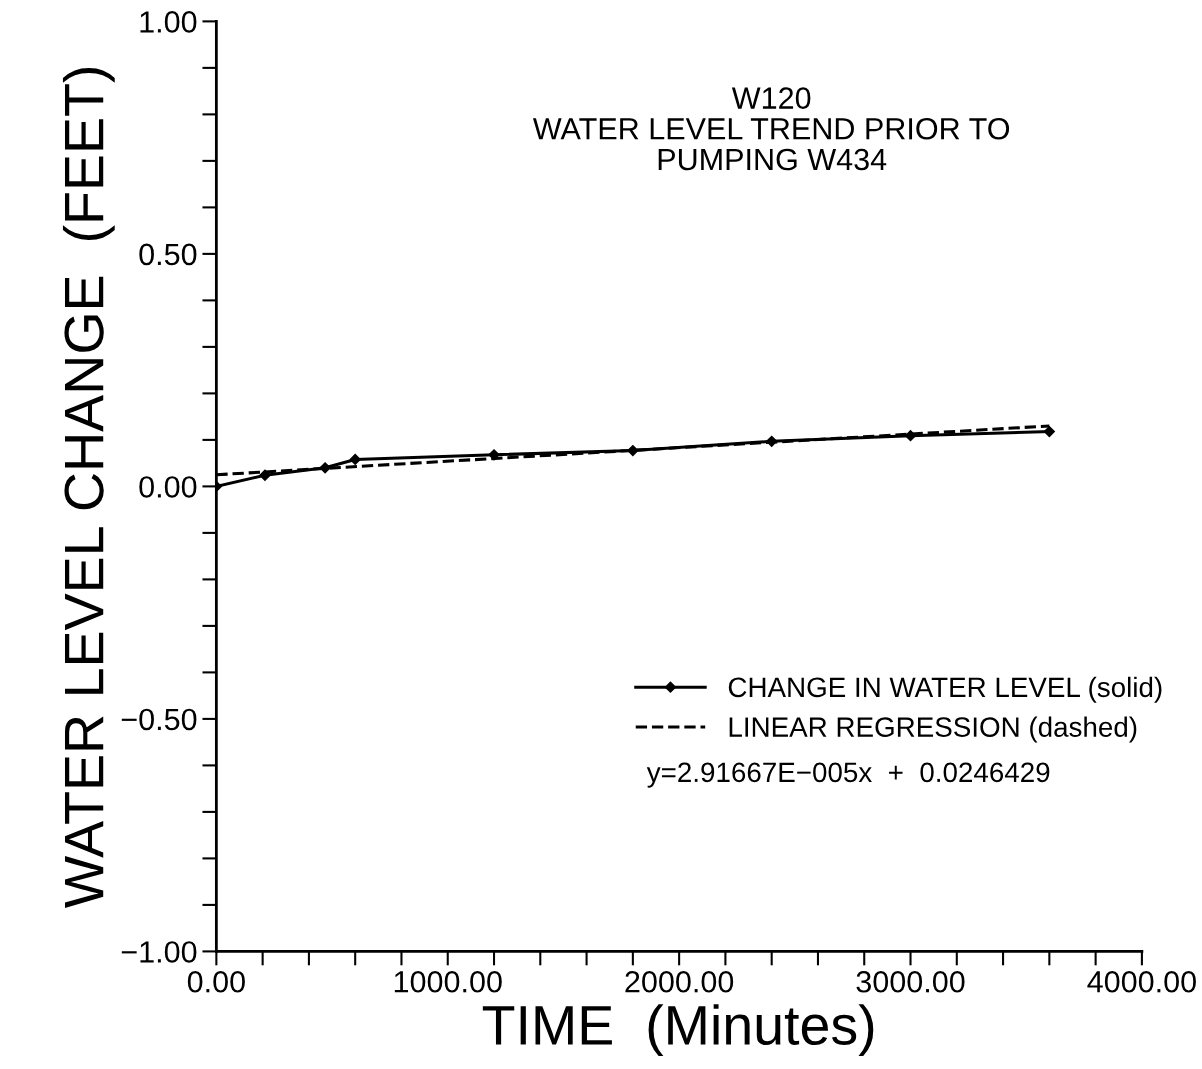 The image size is (1202, 1069). I want to click on x-tick-label: 4000.00, so click(1141, 981).